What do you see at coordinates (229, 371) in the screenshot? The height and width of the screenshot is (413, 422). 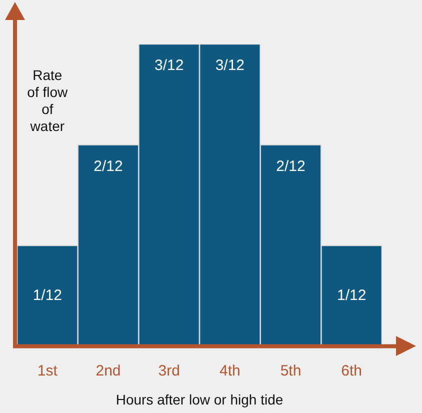 I see `x-tick-label: 4th` at bounding box center [229, 371].